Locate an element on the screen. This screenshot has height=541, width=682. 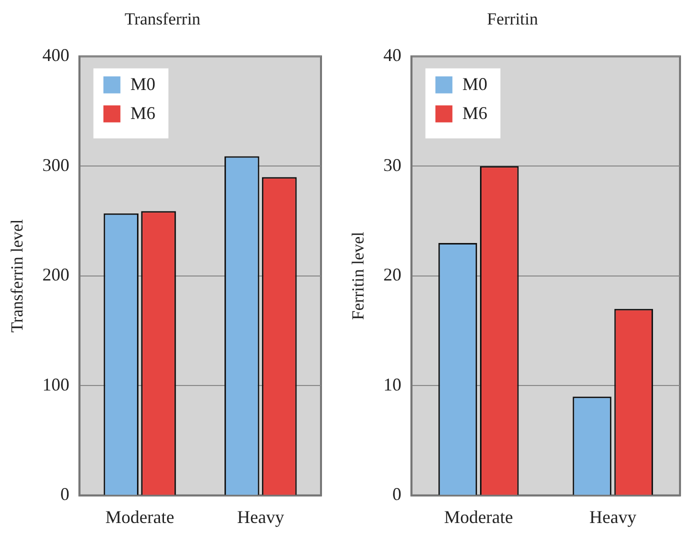
chart-title: Ferritin is located at coordinates (512, 19).